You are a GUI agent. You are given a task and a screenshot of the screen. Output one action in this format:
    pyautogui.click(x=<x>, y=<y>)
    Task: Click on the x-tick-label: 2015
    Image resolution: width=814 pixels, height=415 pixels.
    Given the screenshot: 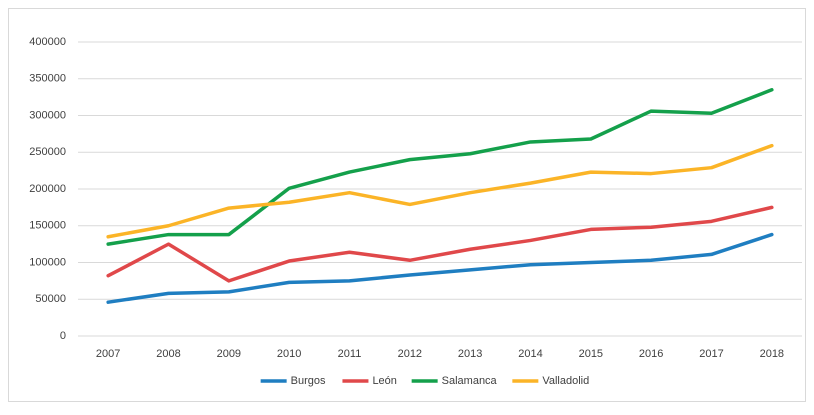 What is the action you would take?
    pyautogui.click(x=591, y=354)
    